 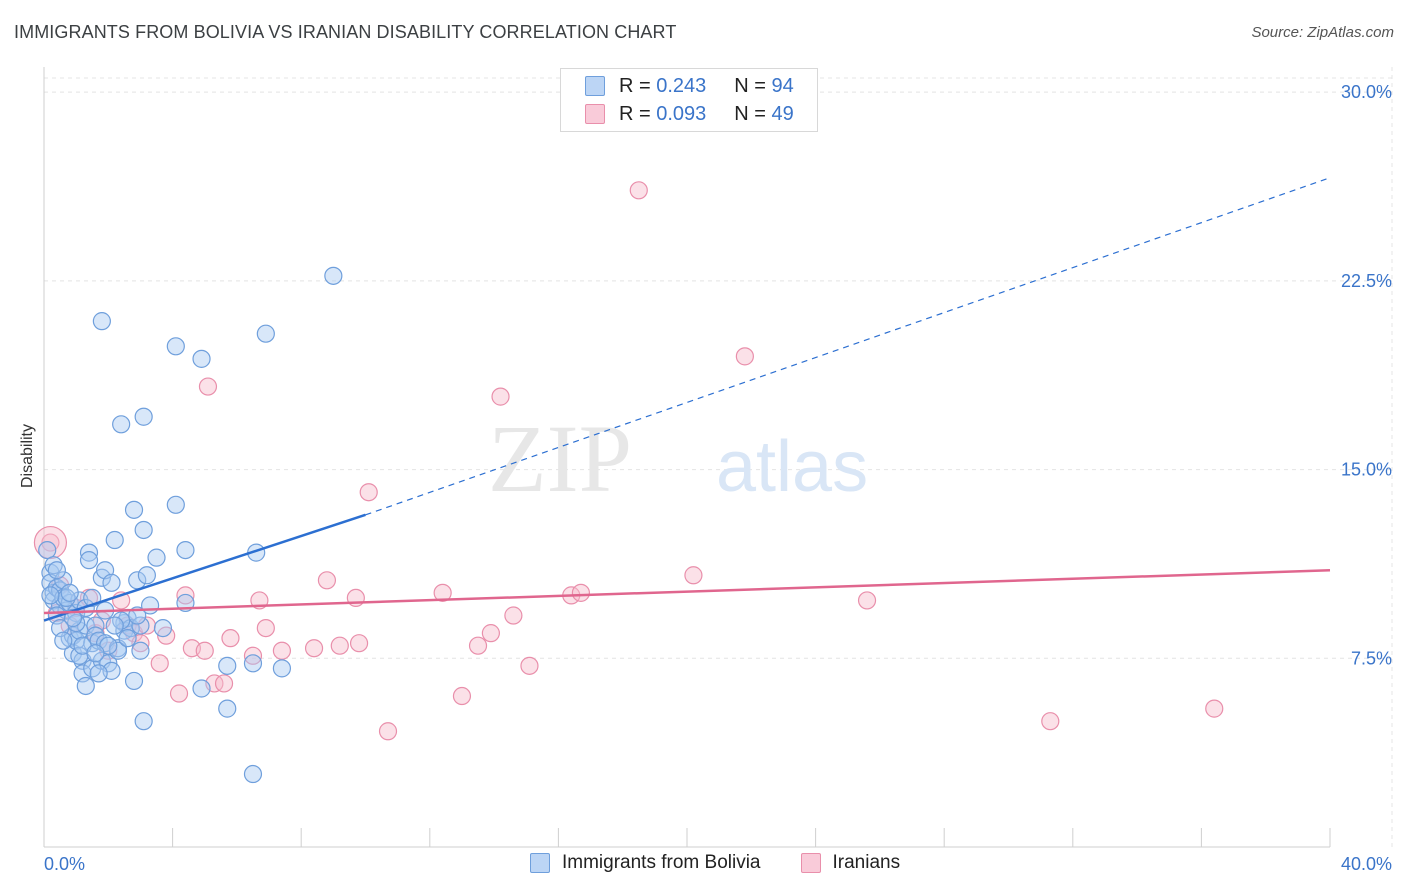 I want to click on watermark-atlas: atlas, so click(x=792, y=467).